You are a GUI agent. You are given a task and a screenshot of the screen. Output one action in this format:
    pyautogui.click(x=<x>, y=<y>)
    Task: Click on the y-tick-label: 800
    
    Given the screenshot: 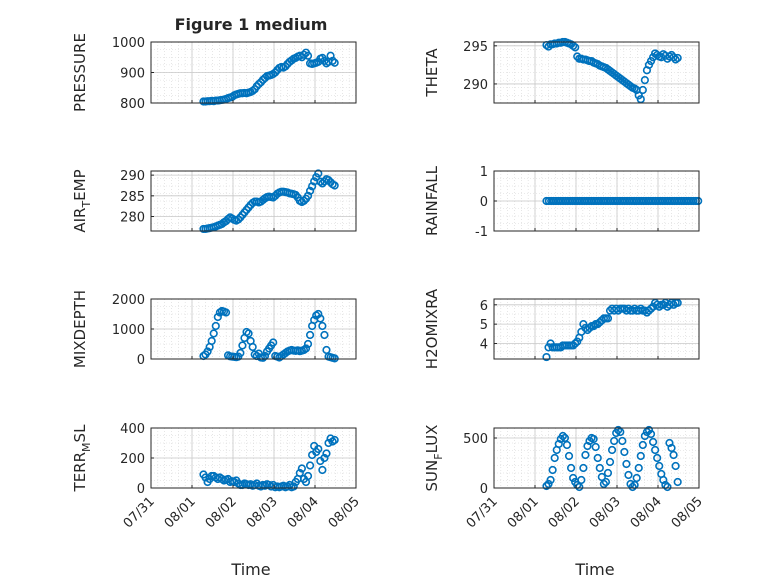 What is the action you would take?
    pyautogui.click(x=132, y=104)
    